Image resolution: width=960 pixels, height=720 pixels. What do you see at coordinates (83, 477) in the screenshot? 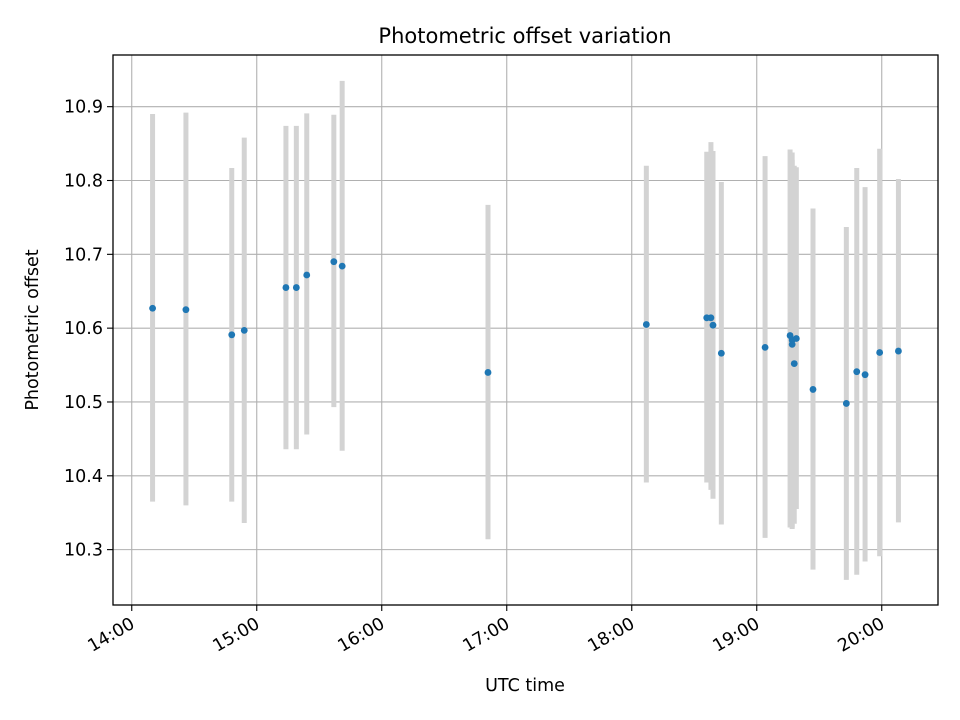
I see `y-tick-label: 10.4` at bounding box center [83, 477].